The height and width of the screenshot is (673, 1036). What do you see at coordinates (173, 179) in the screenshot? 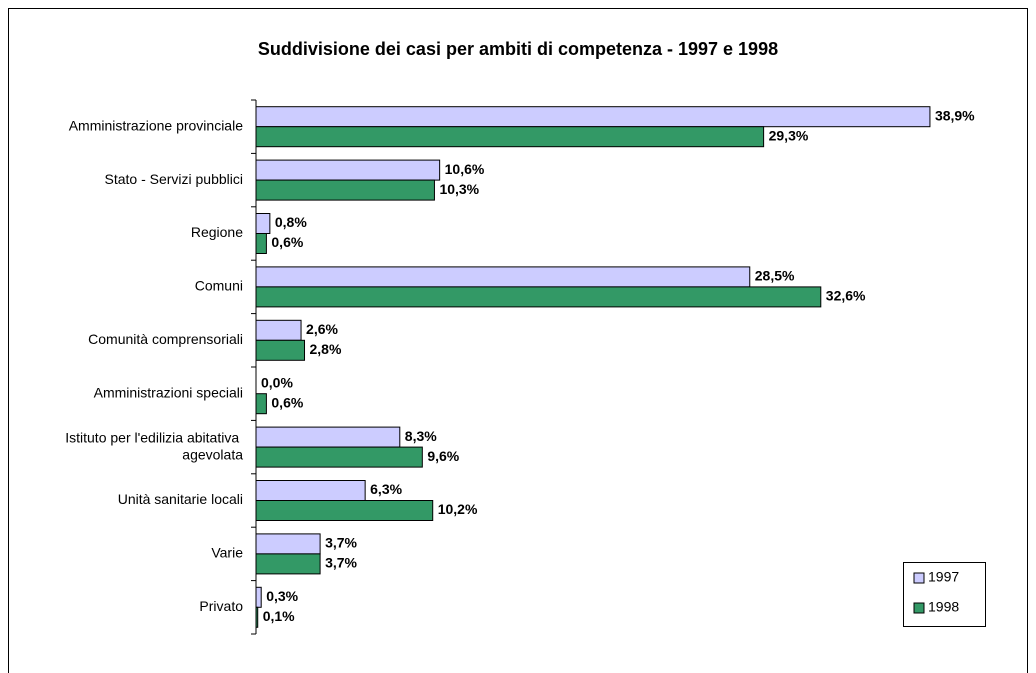
I see `y-tick-label: Stato - Servizi pubblici` at bounding box center [173, 179].